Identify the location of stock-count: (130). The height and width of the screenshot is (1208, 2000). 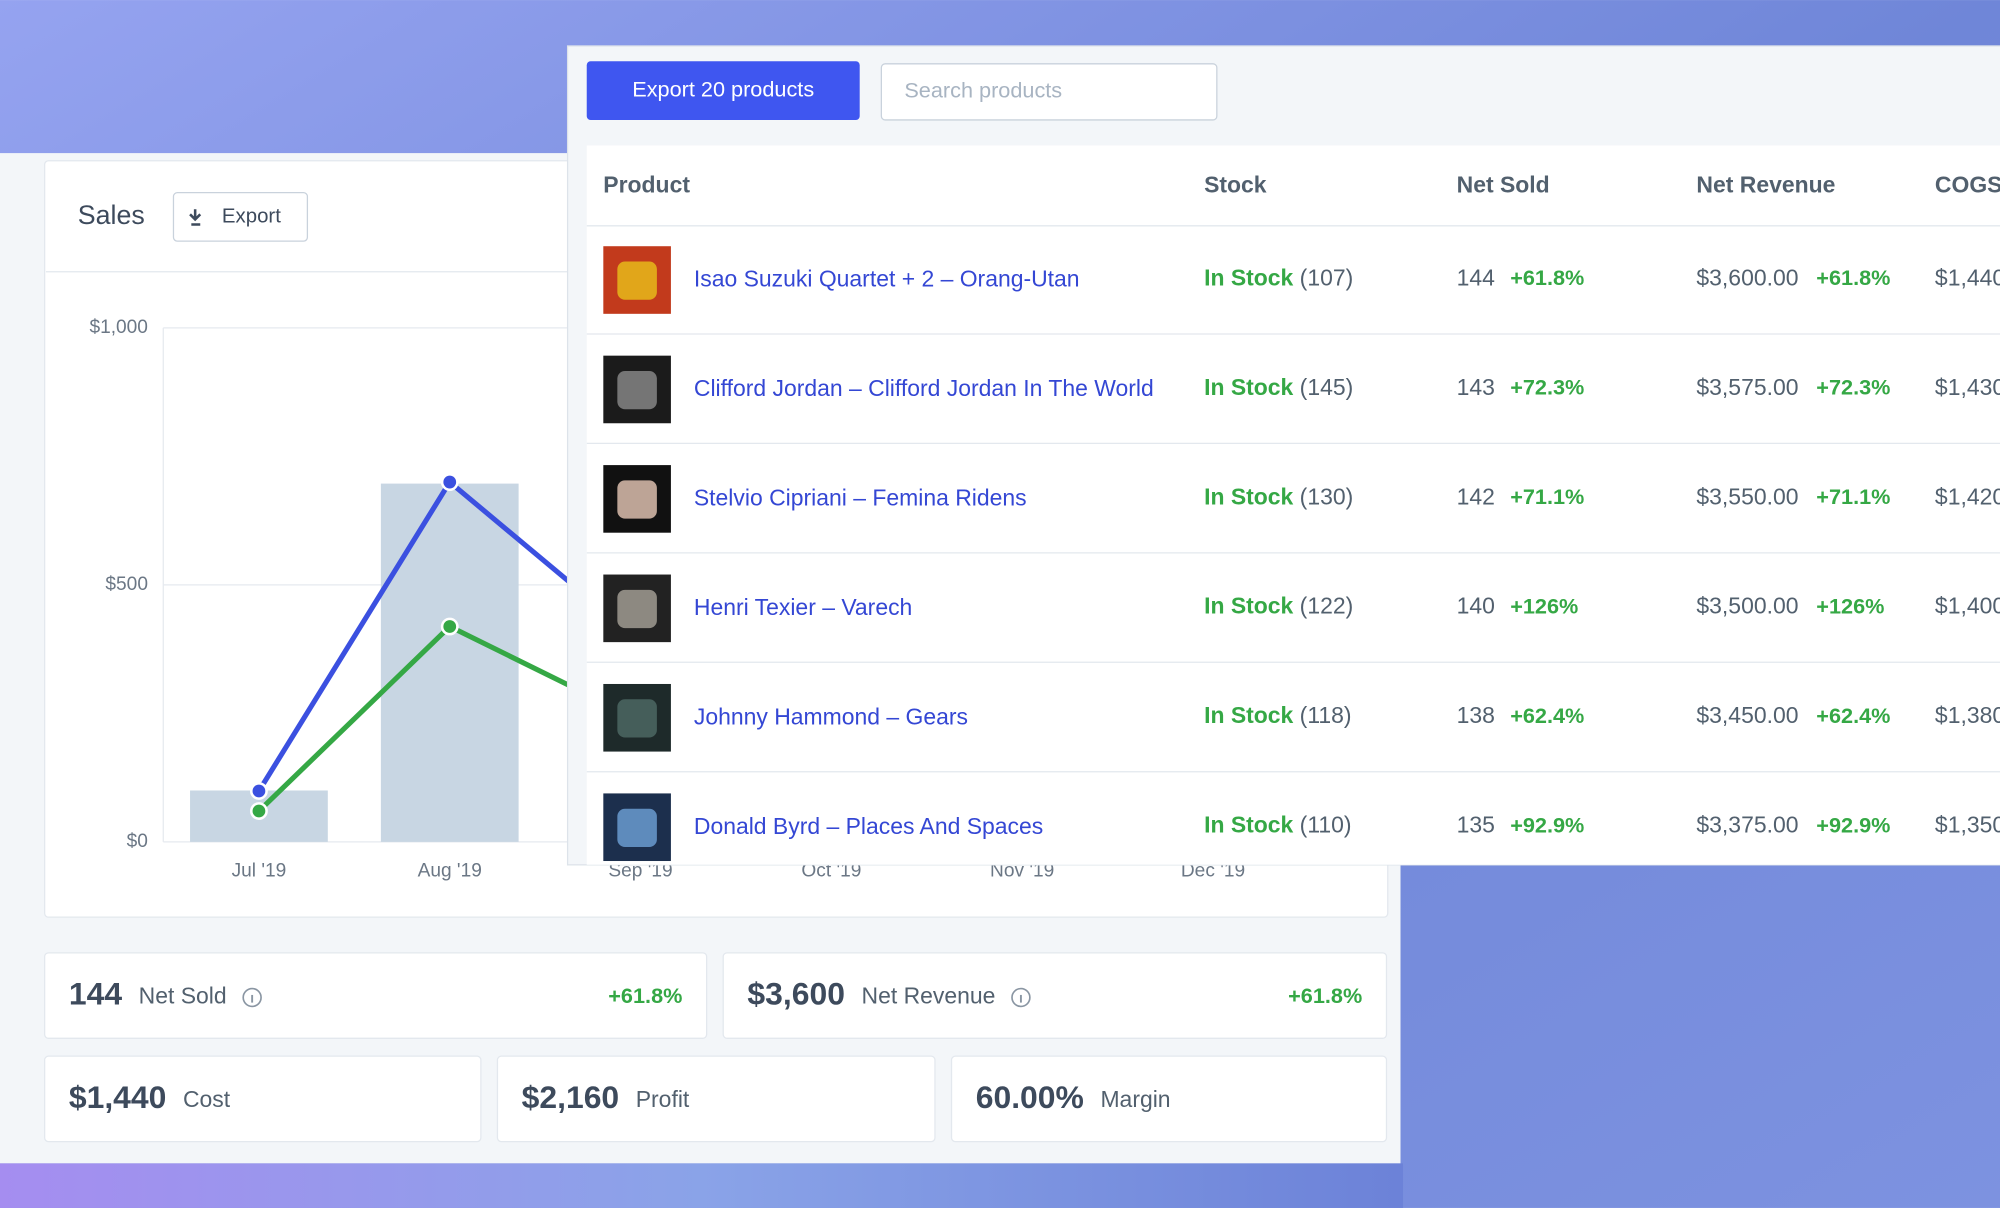
(1327, 496).